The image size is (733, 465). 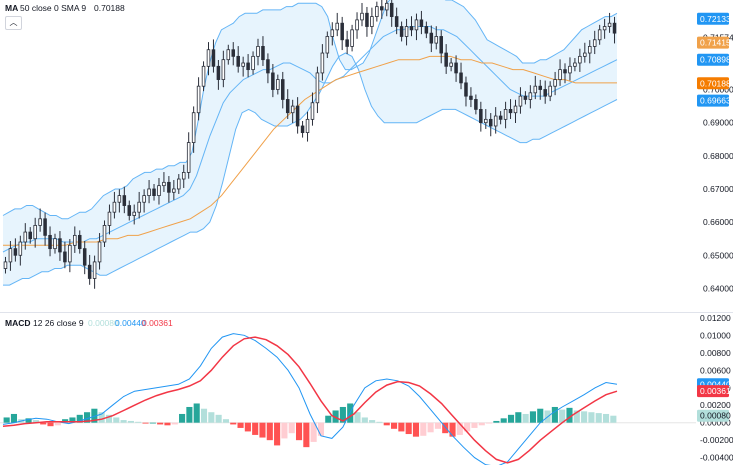 What do you see at coordinates (18, 323) in the screenshot?
I see `legend-bottom-name: MACD` at bounding box center [18, 323].